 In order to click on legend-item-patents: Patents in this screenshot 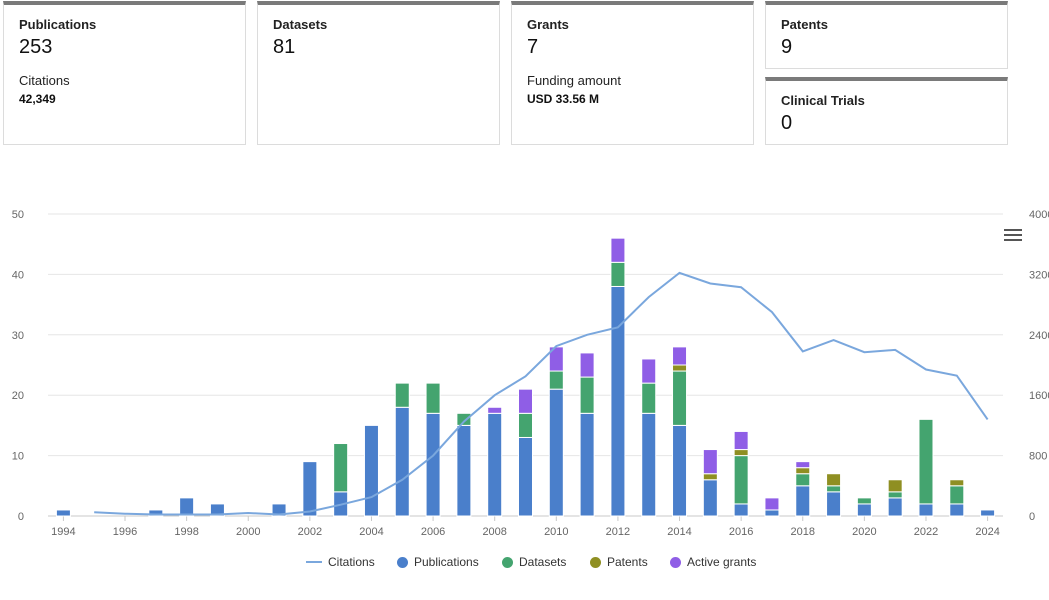, I will do `click(619, 562)`.